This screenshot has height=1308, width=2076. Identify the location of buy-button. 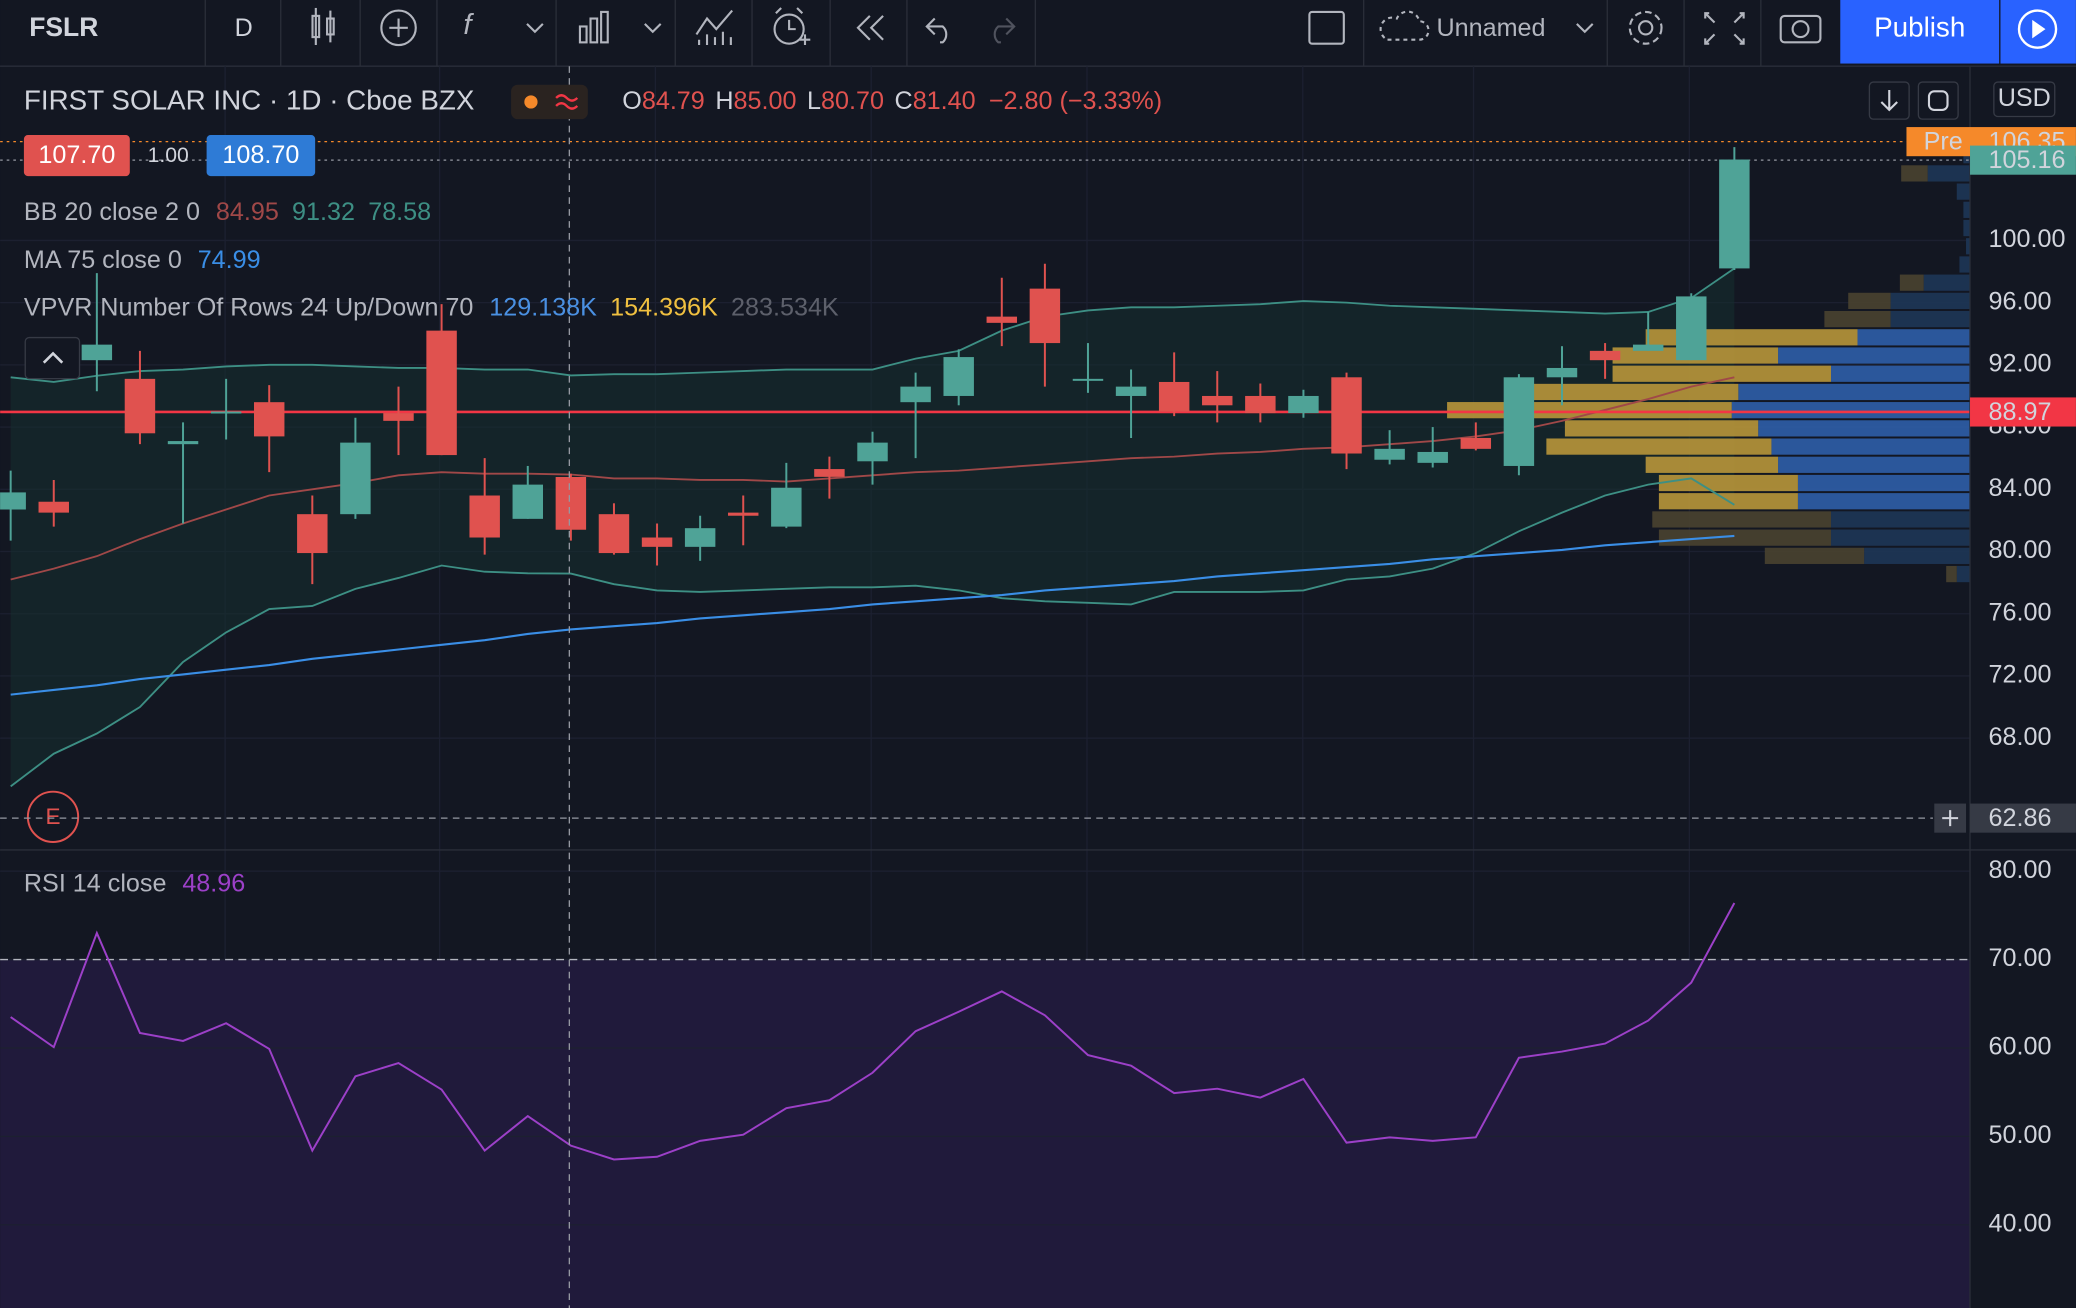
(261, 156).